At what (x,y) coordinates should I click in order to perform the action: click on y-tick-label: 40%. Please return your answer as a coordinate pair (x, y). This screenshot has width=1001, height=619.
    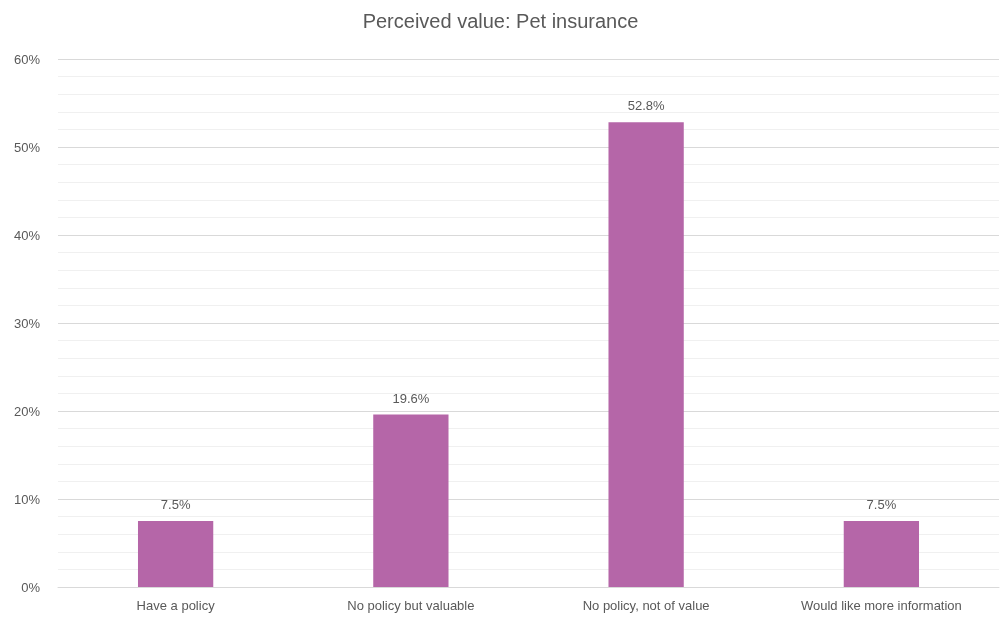
    Looking at the image, I should click on (27, 235).